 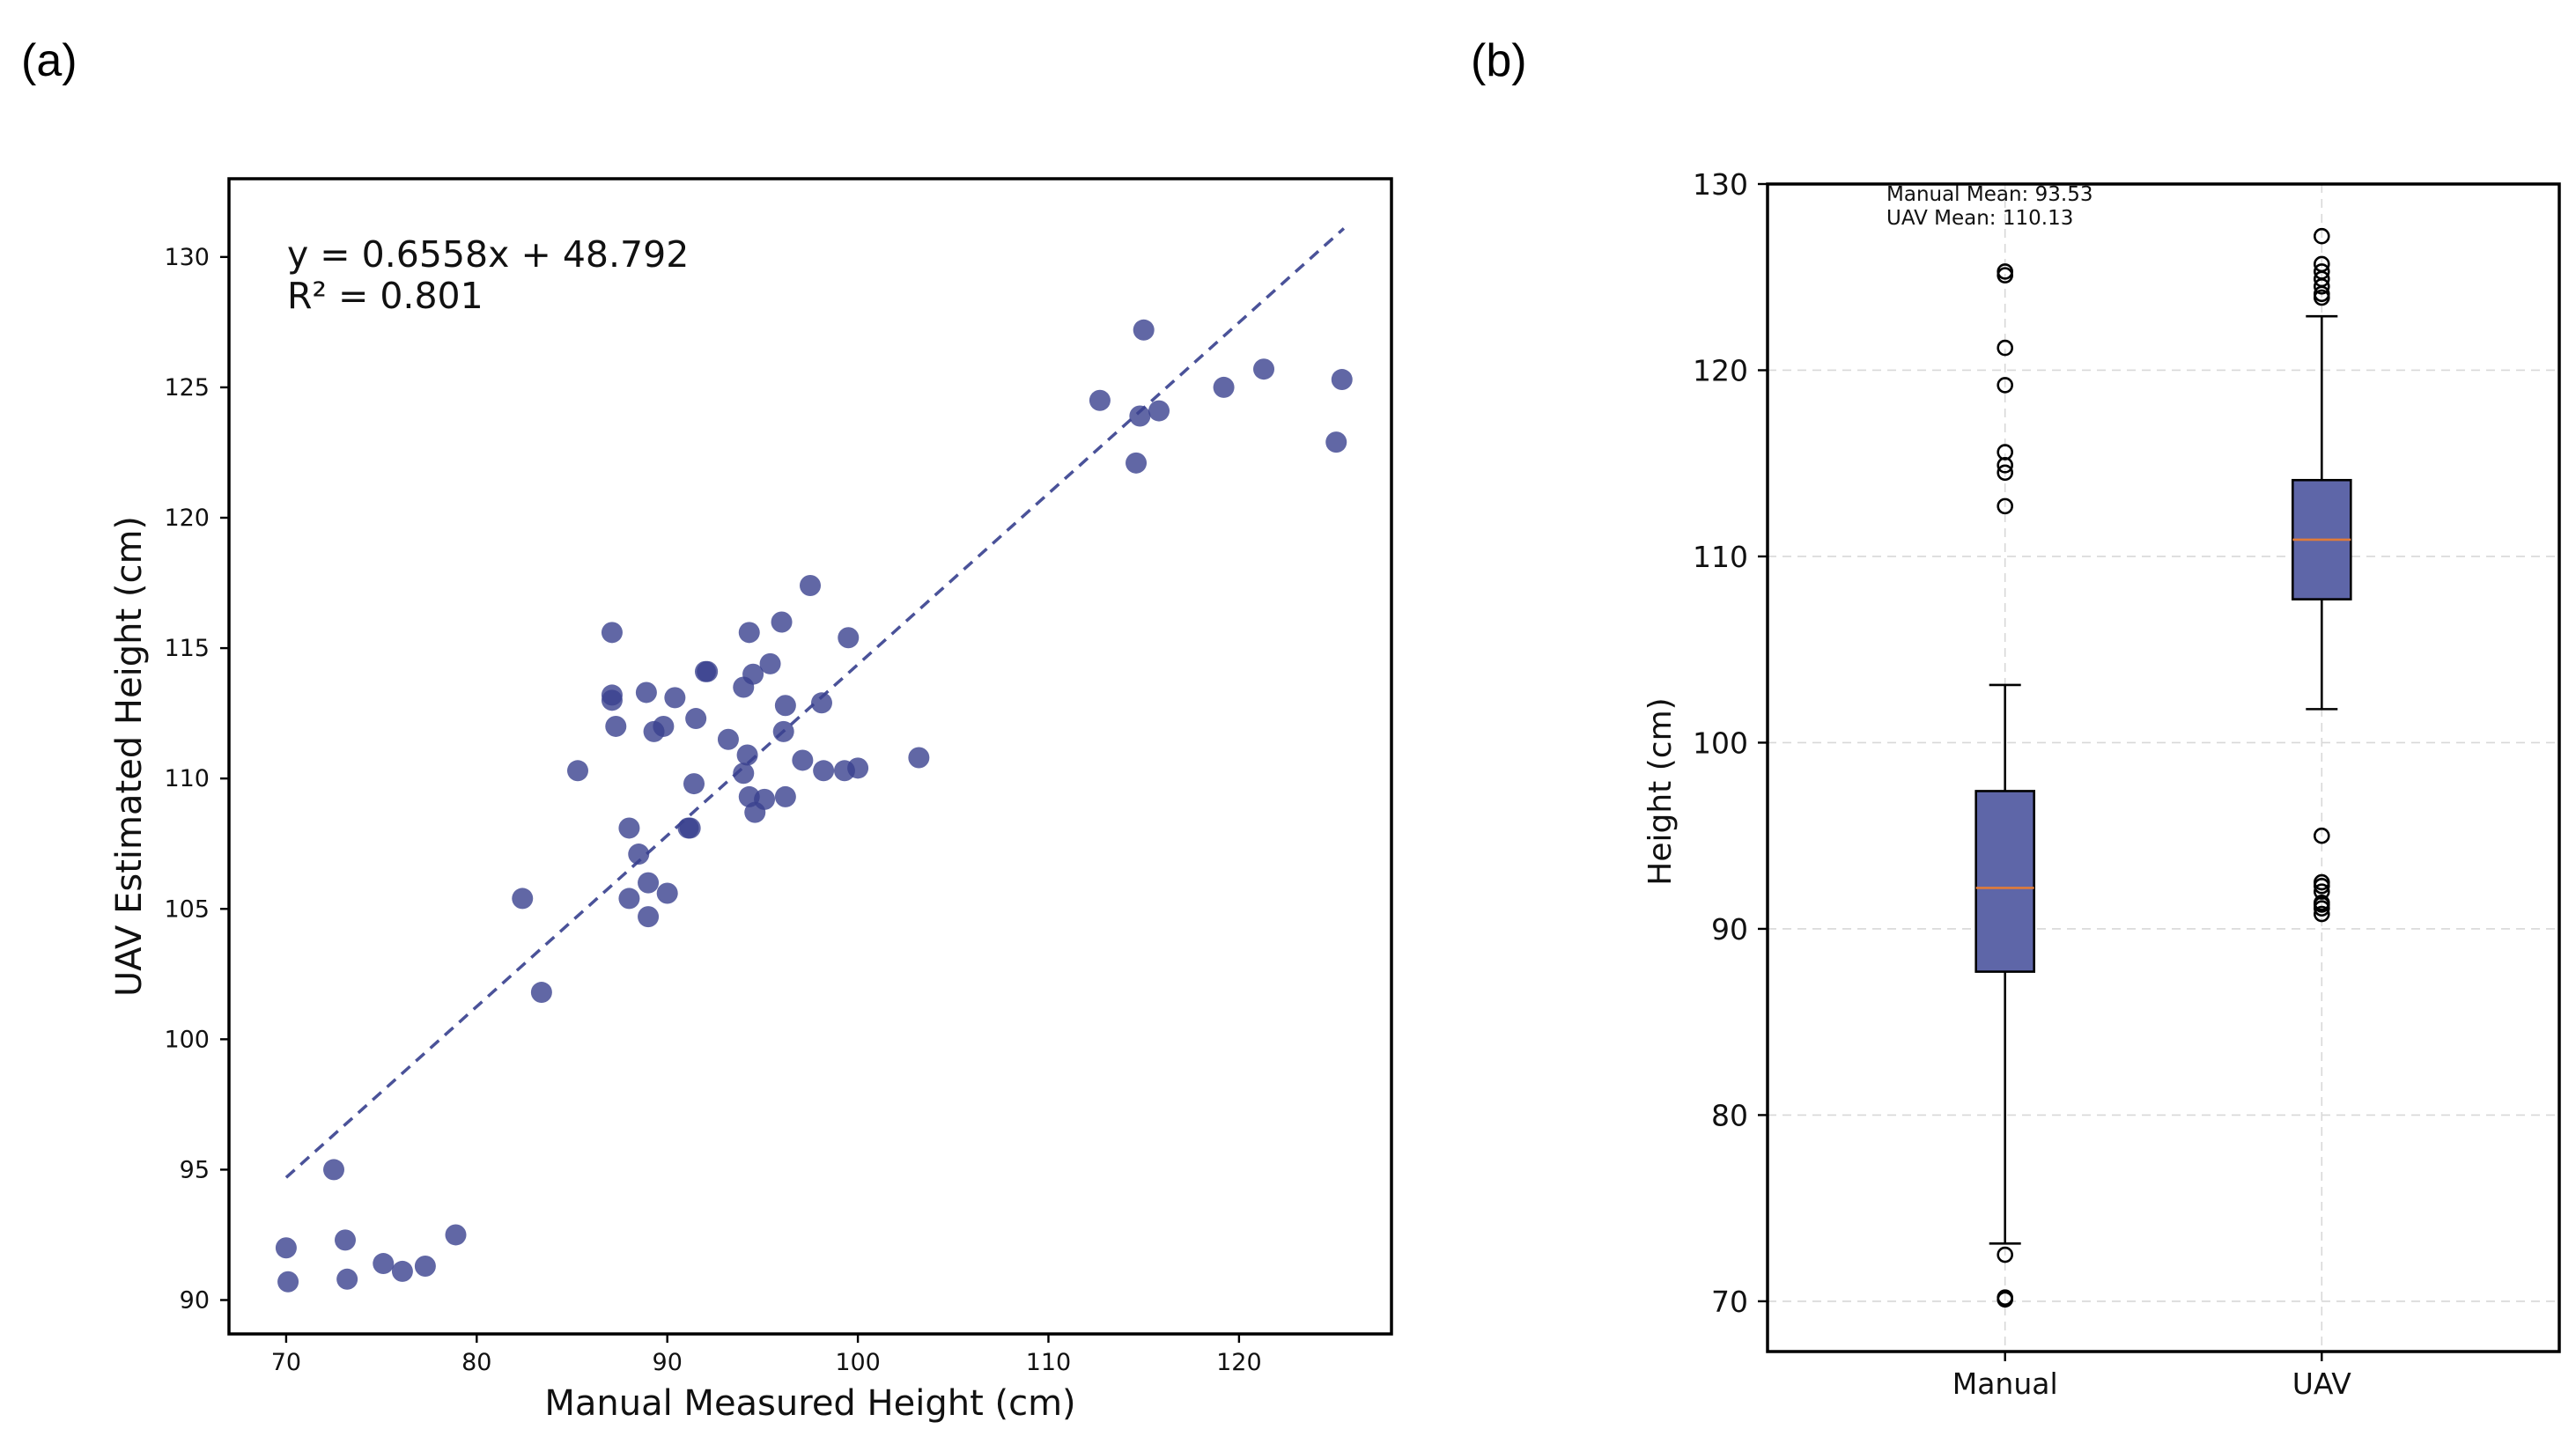 I want to click on panel-a-label: (a), so click(x=49, y=61).